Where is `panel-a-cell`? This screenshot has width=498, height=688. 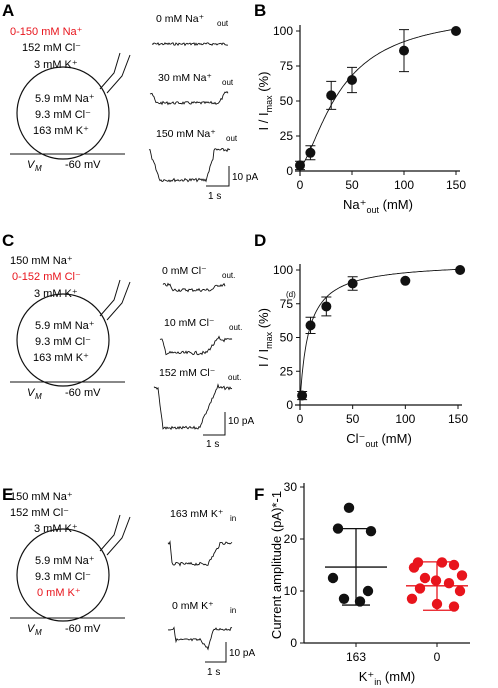
panel-a-cell is located at coordinates (63, 113).